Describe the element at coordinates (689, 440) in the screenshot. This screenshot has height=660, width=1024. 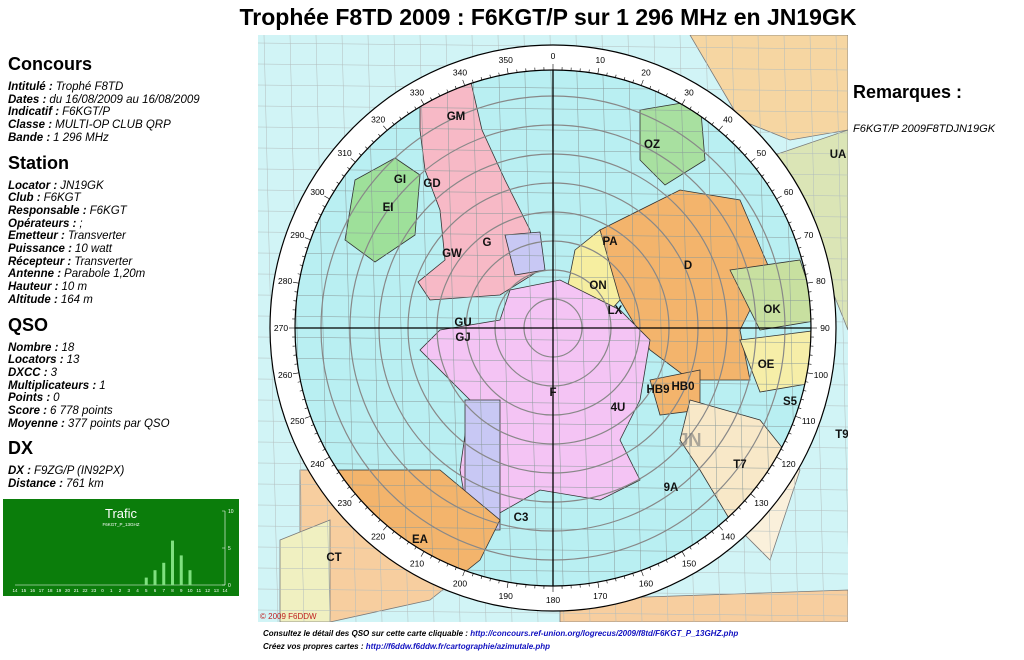
I see `country-label: JN` at that location.